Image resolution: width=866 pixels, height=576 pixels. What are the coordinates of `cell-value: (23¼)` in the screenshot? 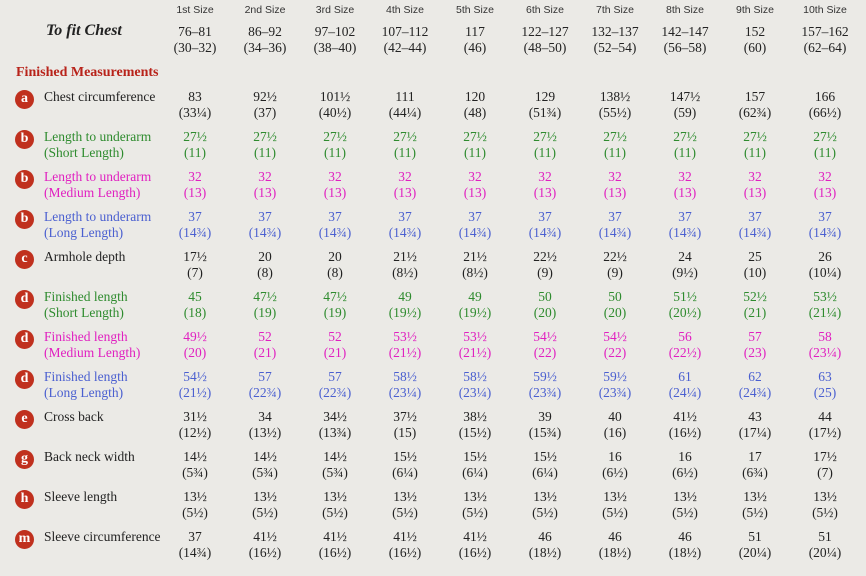 It's located at (475, 392).